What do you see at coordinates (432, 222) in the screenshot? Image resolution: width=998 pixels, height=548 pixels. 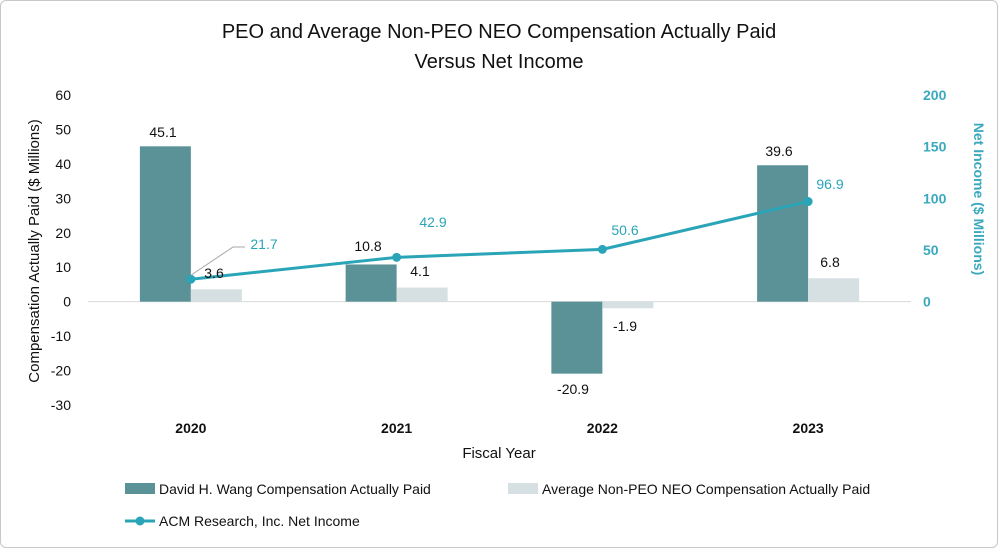 I see `data-label-net-income-2021: 42.9` at bounding box center [432, 222].